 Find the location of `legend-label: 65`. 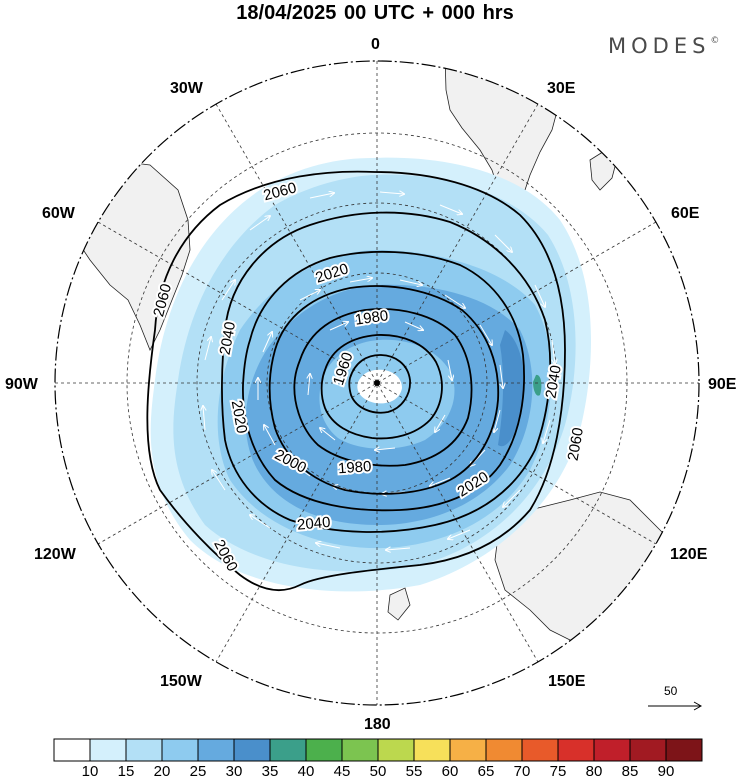

legend-label: 65 is located at coordinates (486, 771).